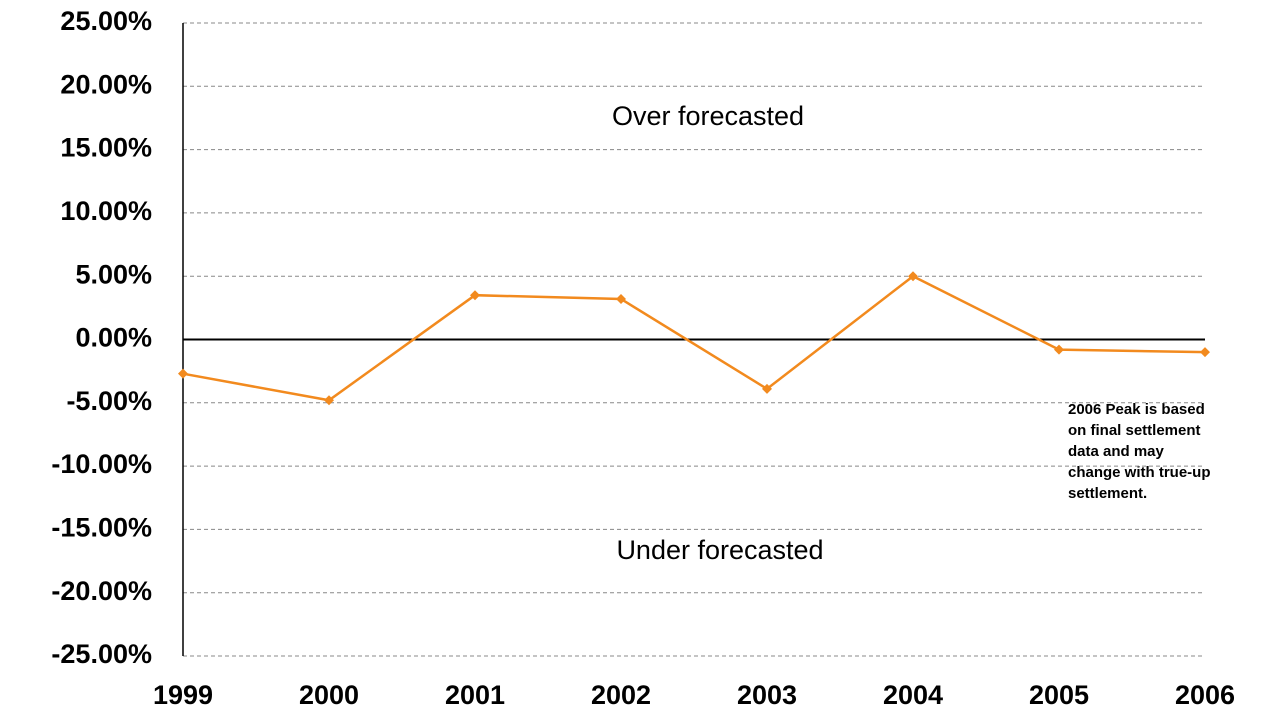 This screenshot has width=1270, height=718. I want to click on x-tick-label: 1999, so click(183, 695).